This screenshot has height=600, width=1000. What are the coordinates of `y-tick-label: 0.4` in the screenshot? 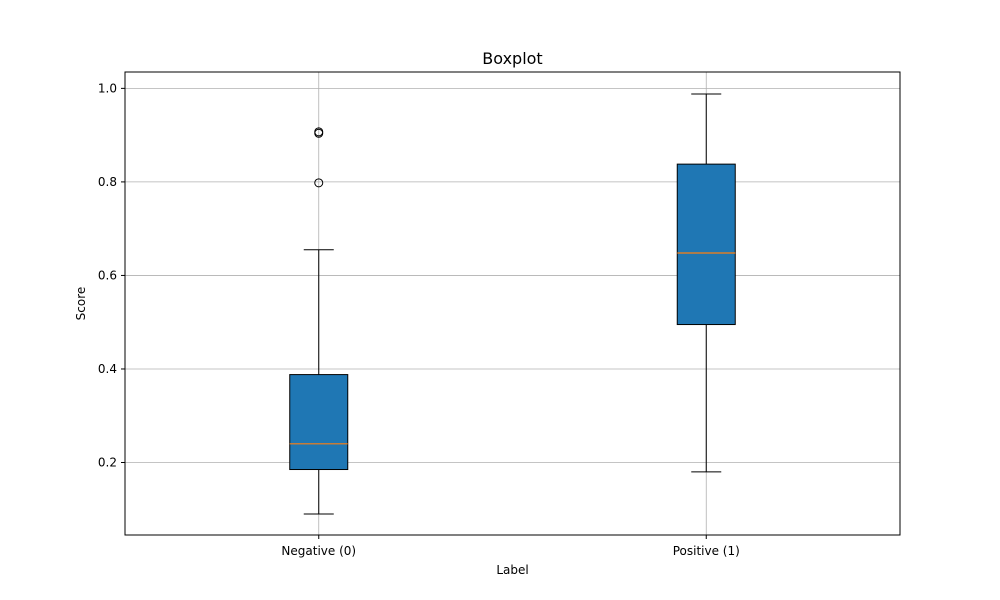 It's located at (107, 369).